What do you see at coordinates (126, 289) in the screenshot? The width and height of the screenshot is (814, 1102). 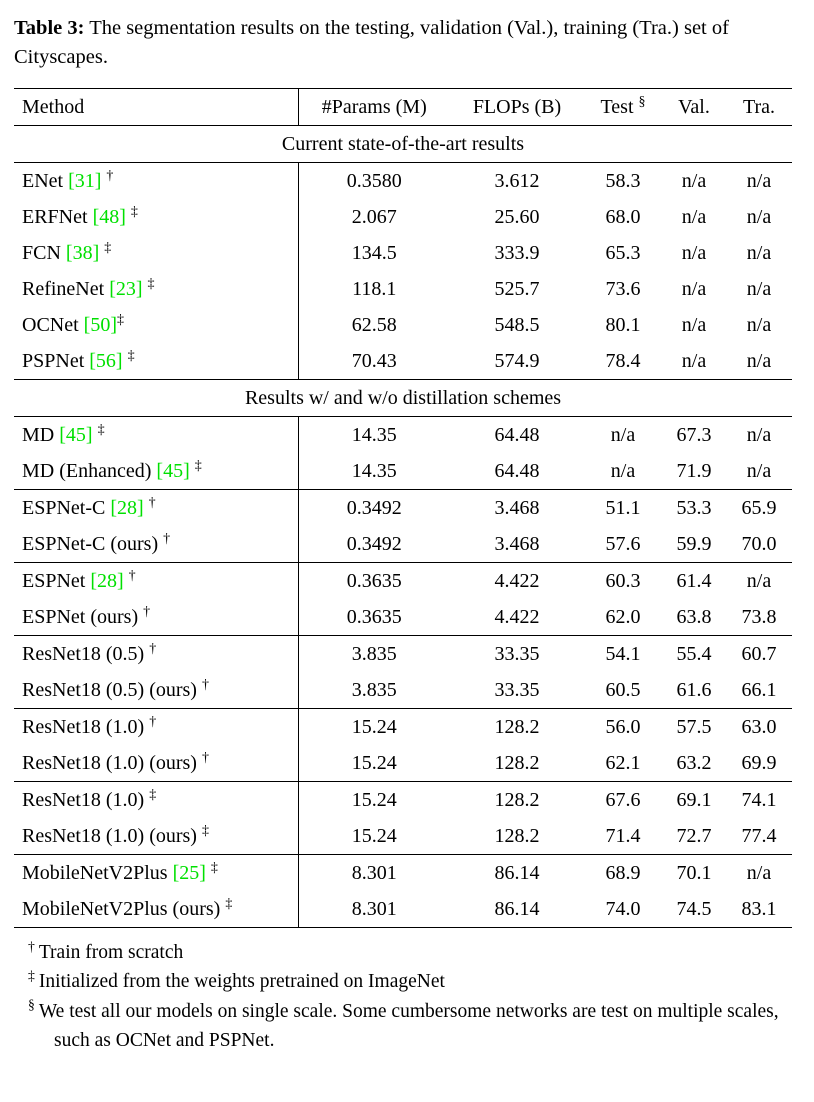 I see `citation-link: [23]` at bounding box center [126, 289].